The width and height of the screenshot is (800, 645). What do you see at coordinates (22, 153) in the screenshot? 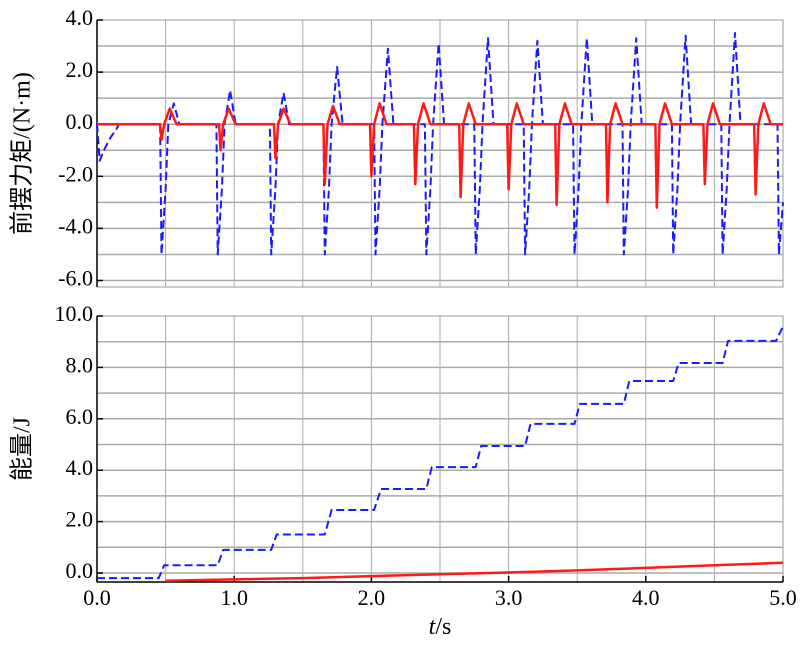
I see `y-axis-label: 前摆力矩/(N·m)` at bounding box center [22, 153].